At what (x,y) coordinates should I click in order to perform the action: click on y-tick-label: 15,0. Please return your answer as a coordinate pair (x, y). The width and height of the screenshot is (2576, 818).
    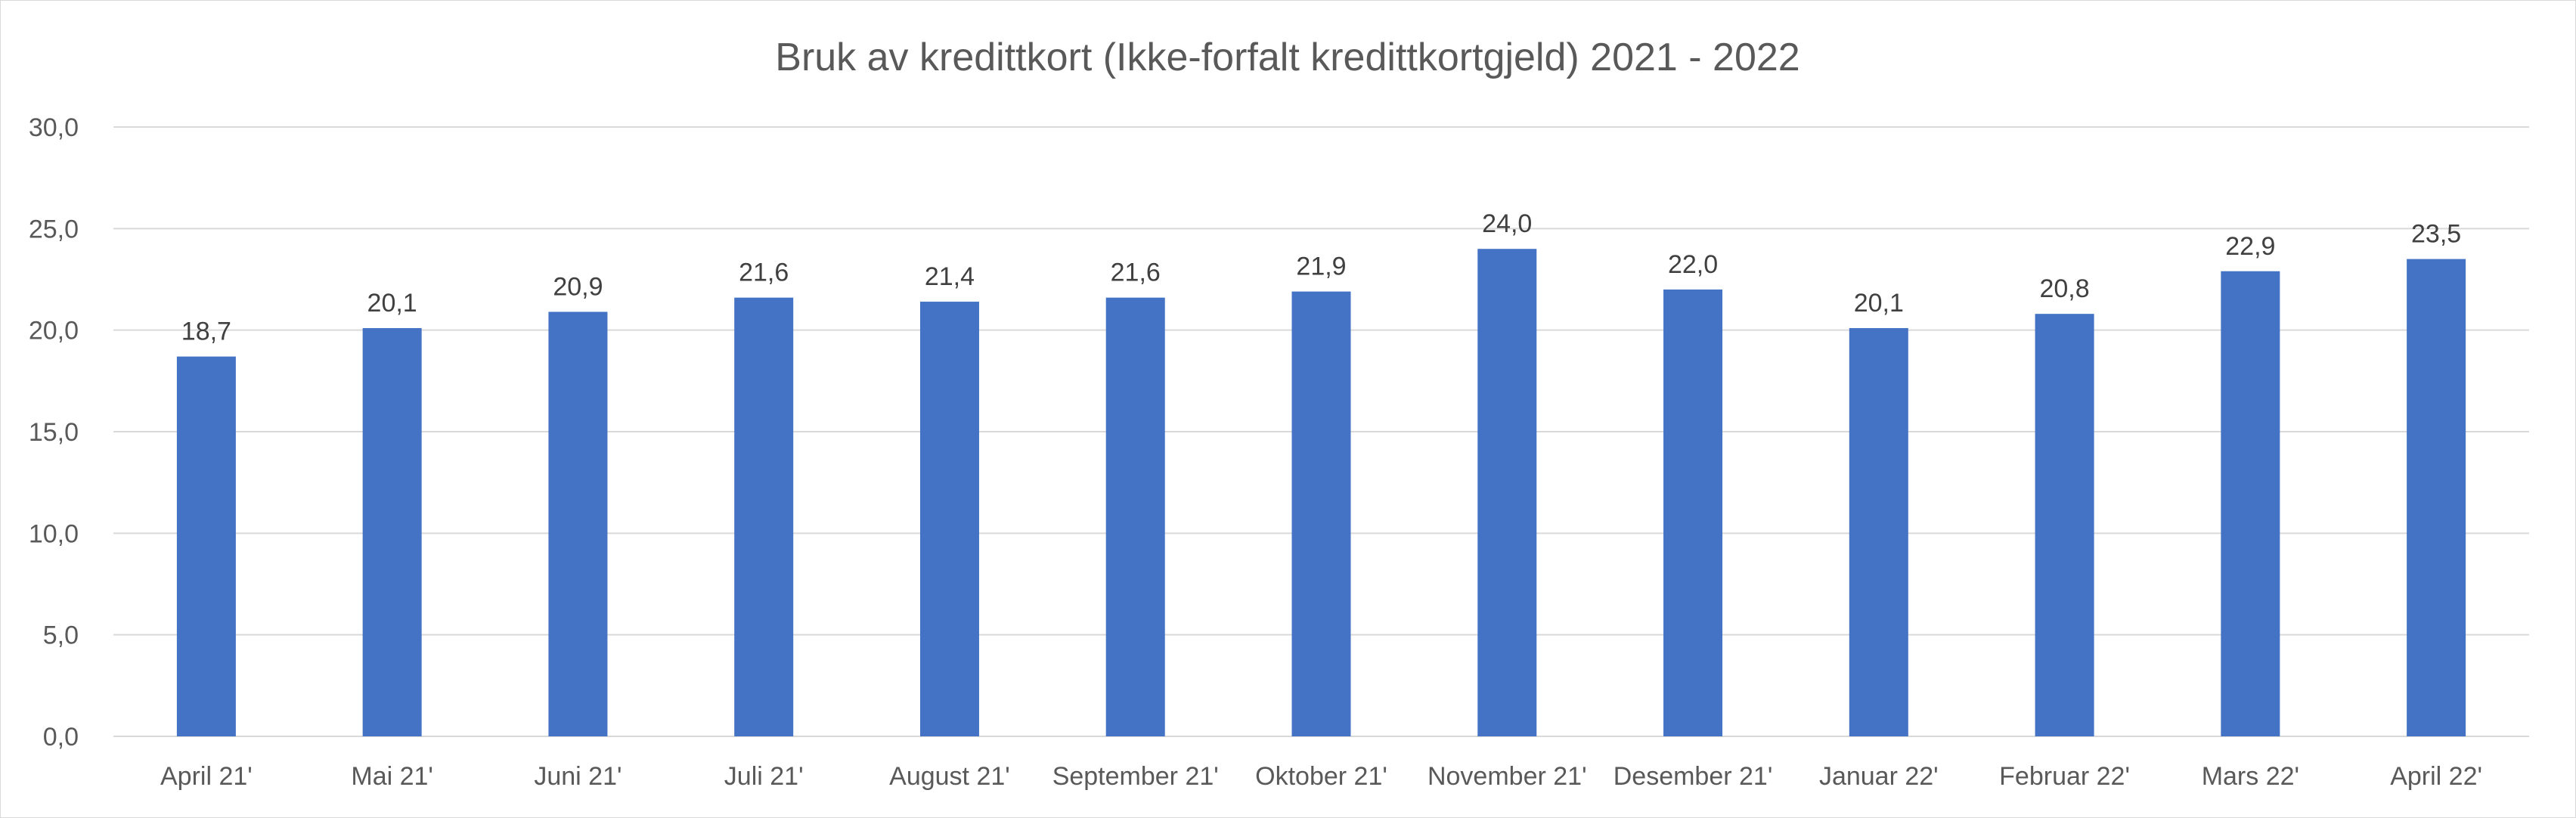
    Looking at the image, I should click on (54, 432).